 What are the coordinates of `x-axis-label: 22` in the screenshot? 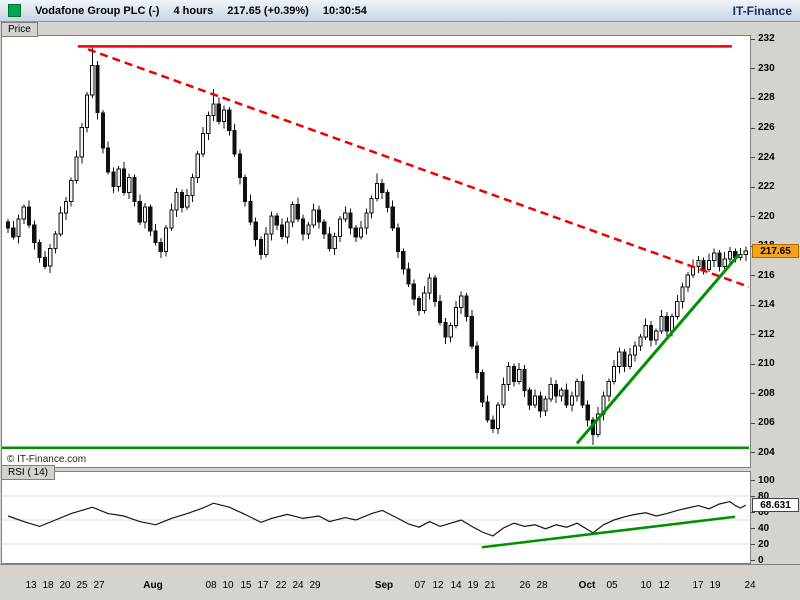 It's located at (281, 585).